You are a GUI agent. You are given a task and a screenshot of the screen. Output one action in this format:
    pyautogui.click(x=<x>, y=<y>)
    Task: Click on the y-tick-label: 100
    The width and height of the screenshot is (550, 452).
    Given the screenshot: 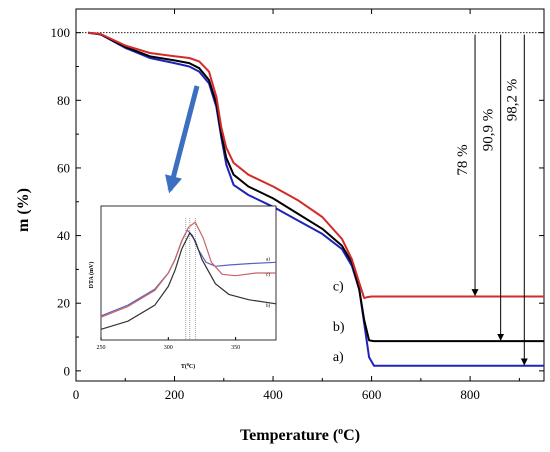 What is the action you would take?
    pyautogui.click(x=61, y=32)
    